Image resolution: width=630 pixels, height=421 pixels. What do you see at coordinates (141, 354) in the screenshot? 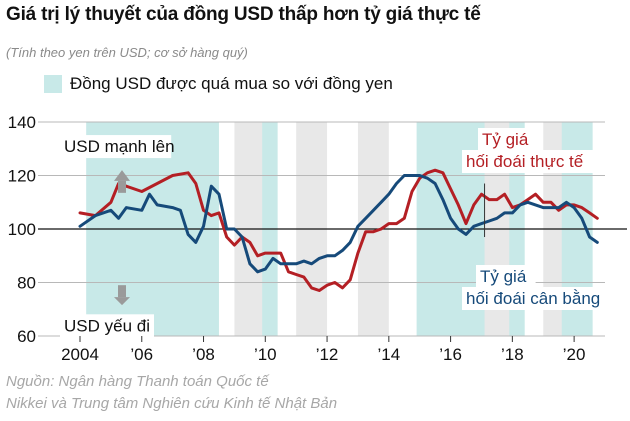
I see `x-tick-label: ’06` at bounding box center [141, 354].